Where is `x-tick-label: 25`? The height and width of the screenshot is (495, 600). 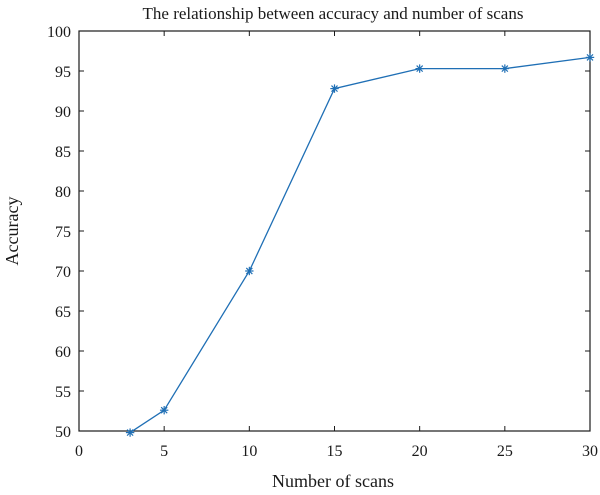 x-tick-label: 25 is located at coordinates (505, 451).